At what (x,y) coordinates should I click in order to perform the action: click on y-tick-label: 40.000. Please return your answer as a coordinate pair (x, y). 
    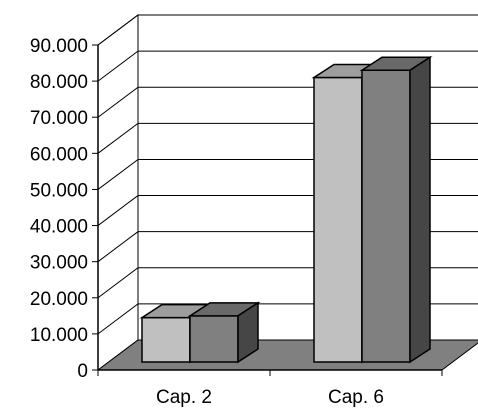
    Looking at the image, I should click on (59, 227).